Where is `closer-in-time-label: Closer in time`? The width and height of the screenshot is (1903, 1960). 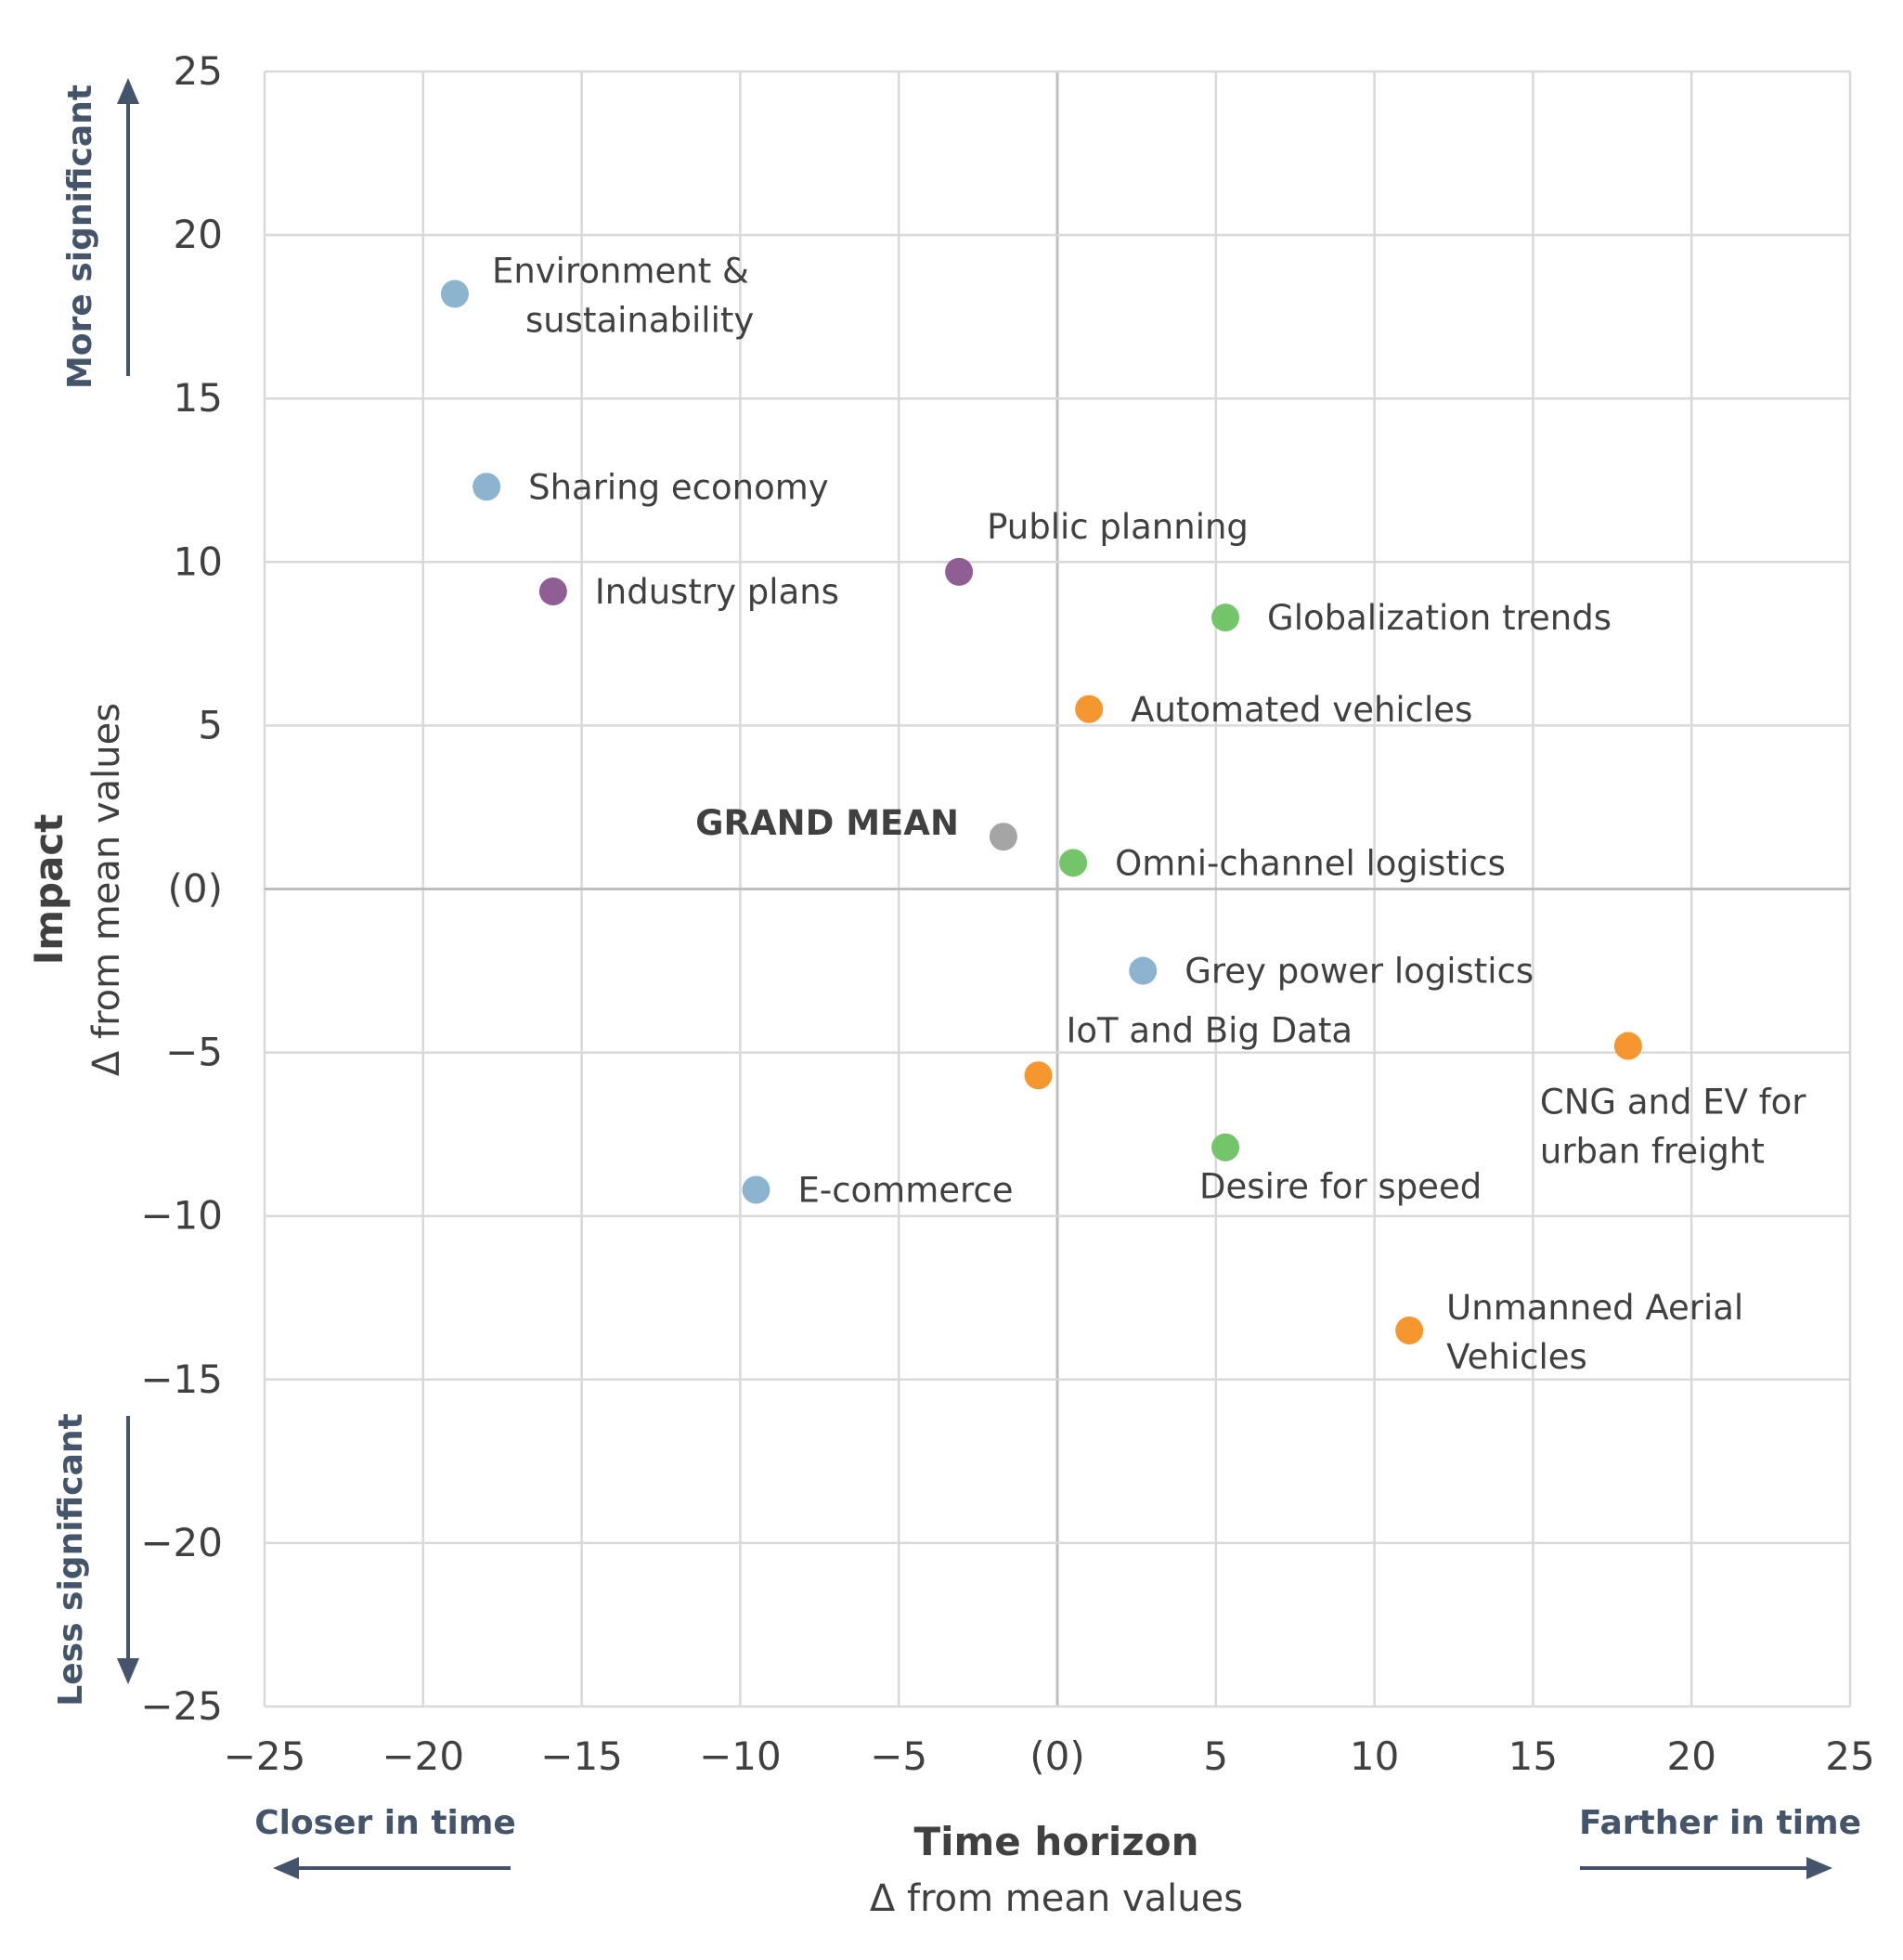 closer-in-time-label: Closer in time is located at coordinates (385, 1823).